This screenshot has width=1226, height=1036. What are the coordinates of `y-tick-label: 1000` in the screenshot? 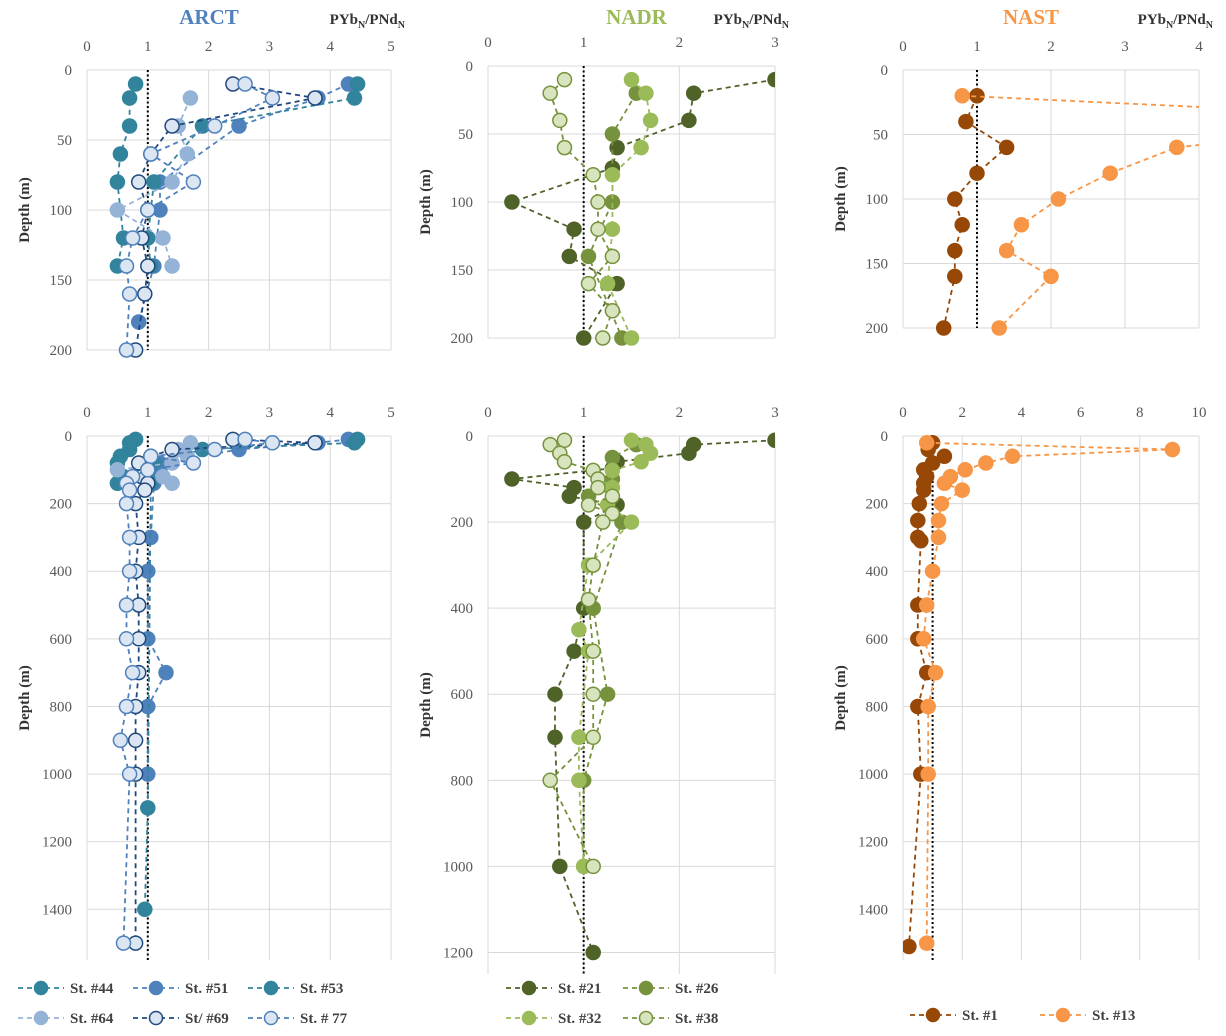 It's located at (57, 775).